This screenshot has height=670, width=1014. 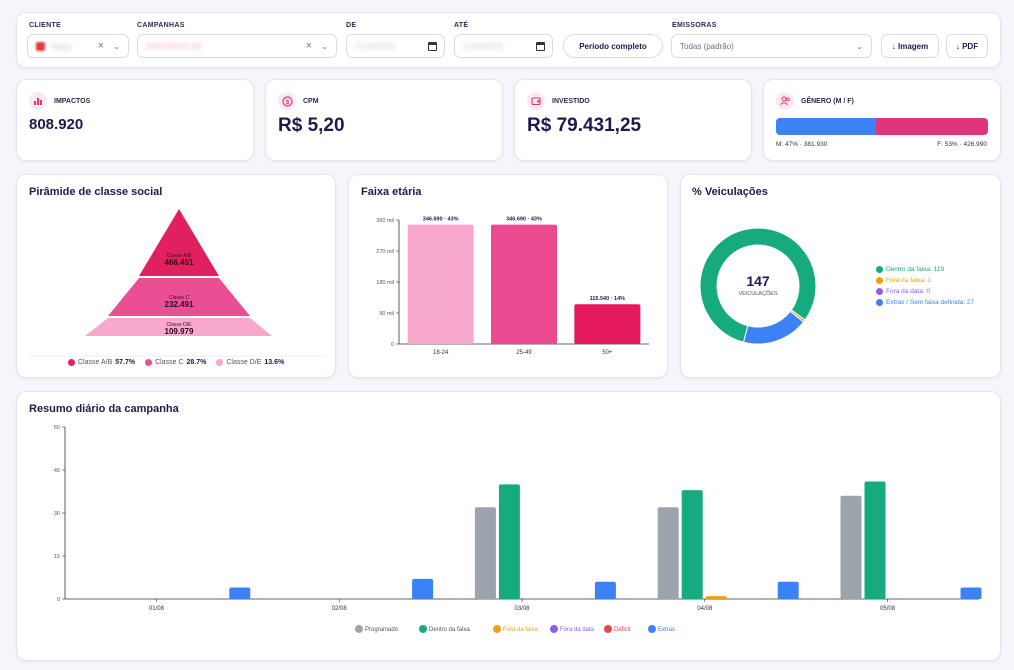 What do you see at coordinates (196, 362) in the screenshot?
I see `legend-pct: 28.7%` at bounding box center [196, 362].